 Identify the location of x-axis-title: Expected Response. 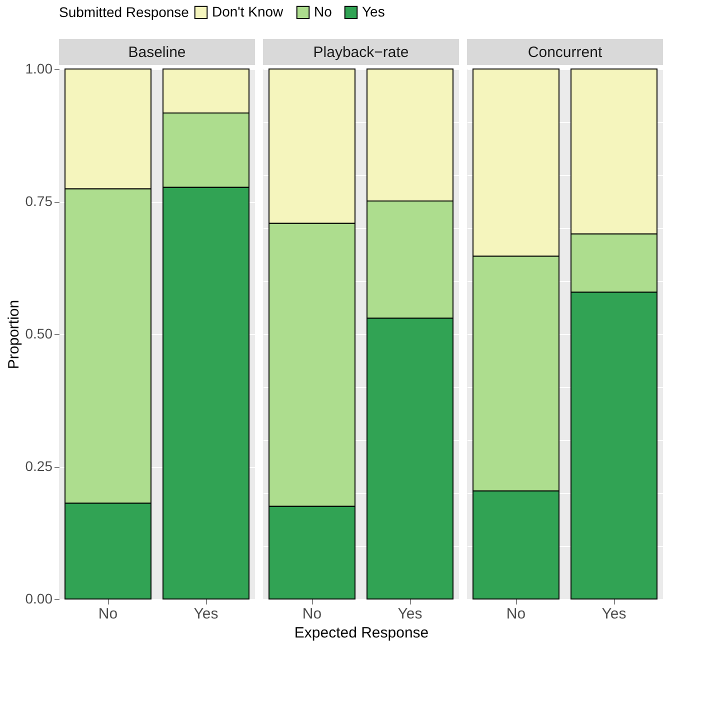
(361, 633).